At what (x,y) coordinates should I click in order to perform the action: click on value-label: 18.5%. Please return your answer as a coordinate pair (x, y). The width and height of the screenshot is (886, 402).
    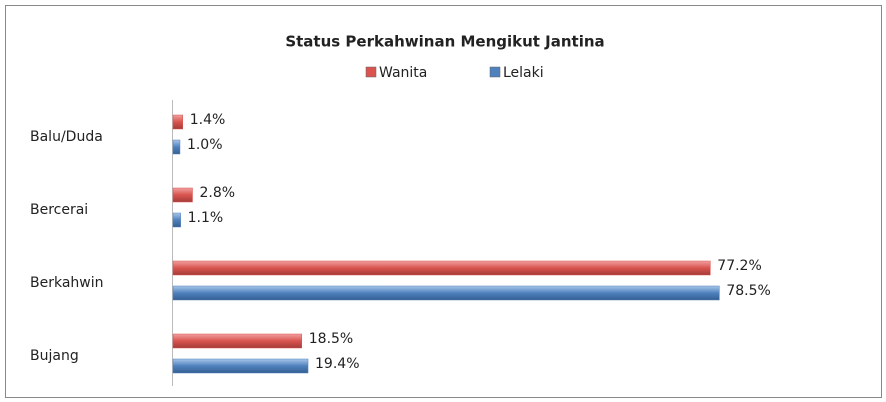
    Looking at the image, I should click on (331, 339).